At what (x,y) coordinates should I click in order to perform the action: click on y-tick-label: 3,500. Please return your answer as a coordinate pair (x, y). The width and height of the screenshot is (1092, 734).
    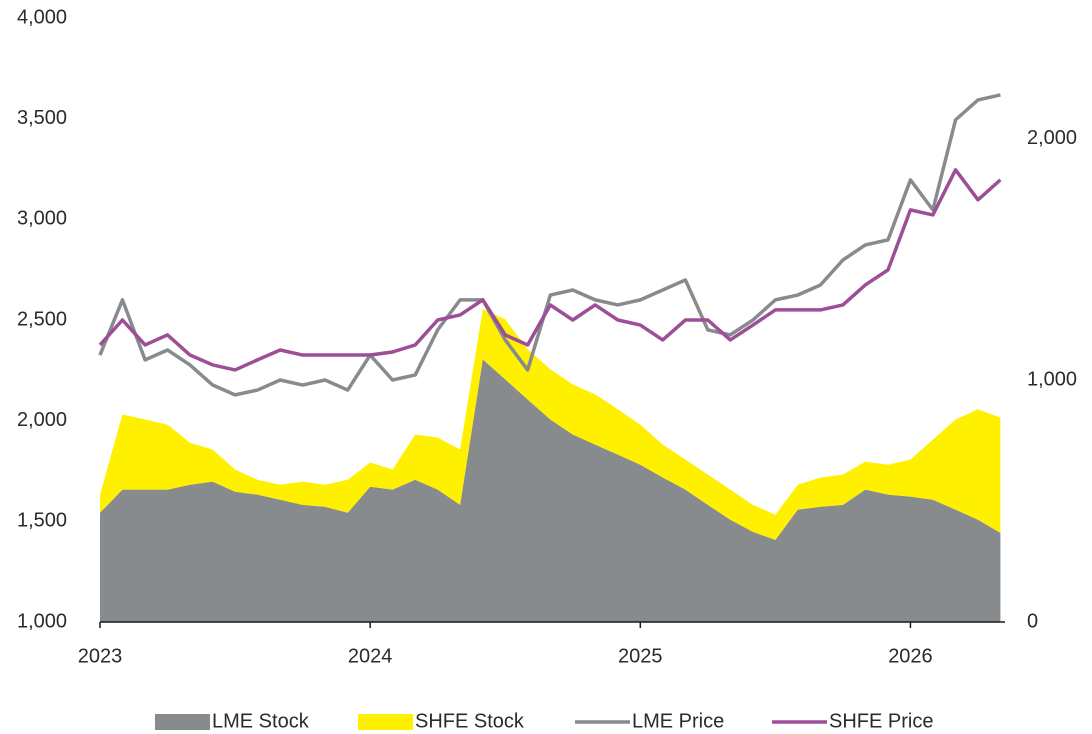
    Looking at the image, I should click on (42, 118).